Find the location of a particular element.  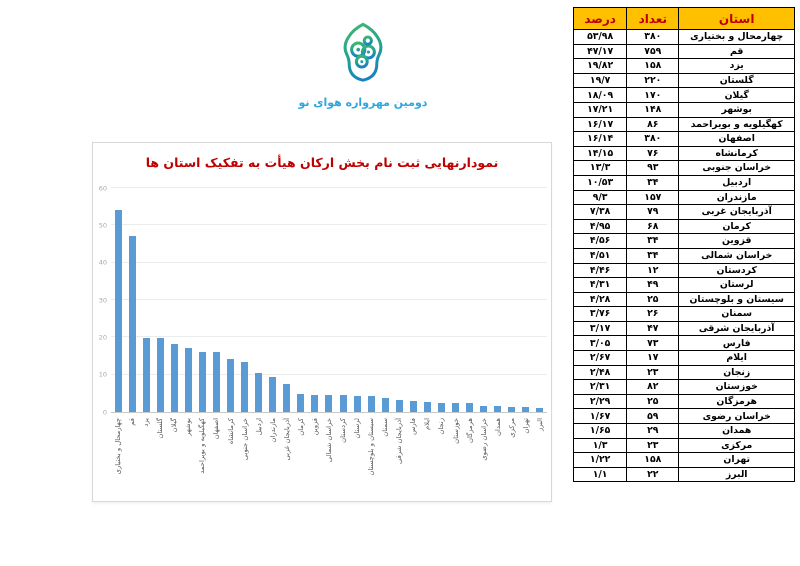

table-row: گلستان ۲۲۰ ۱۹/۷ is located at coordinates (683, 80).